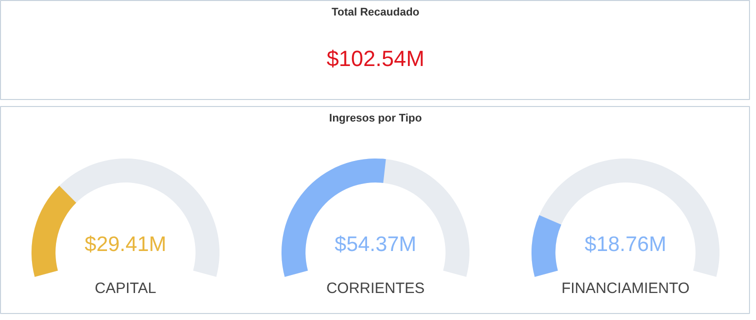 This screenshot has width=756, height=320. I want to click on data-label: $29.41M, so click(125, 244).